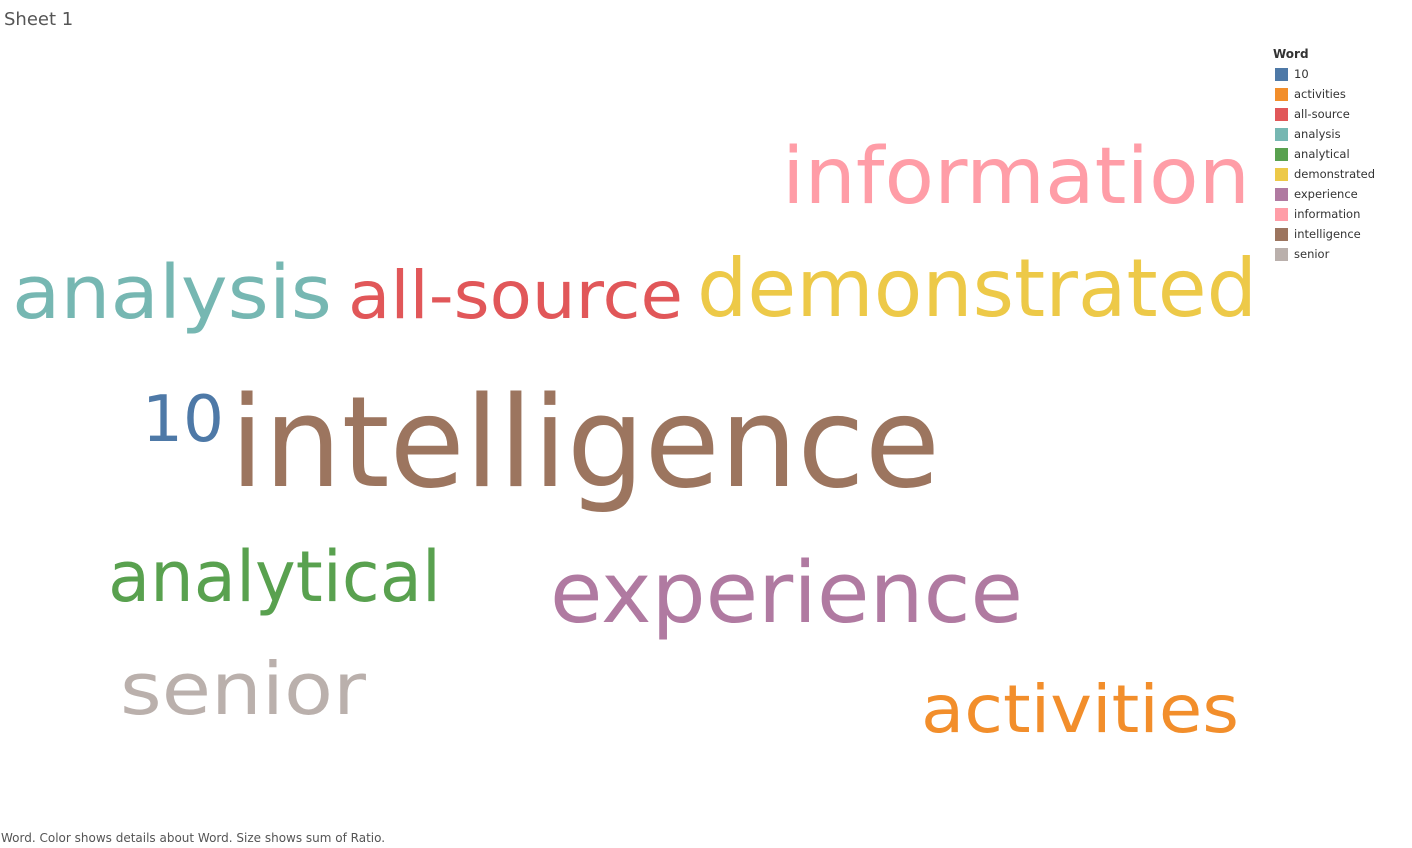 The width and height of the screenshot is (1412, 848). I want to click on word-analysis: analysis, so click(172, 293).